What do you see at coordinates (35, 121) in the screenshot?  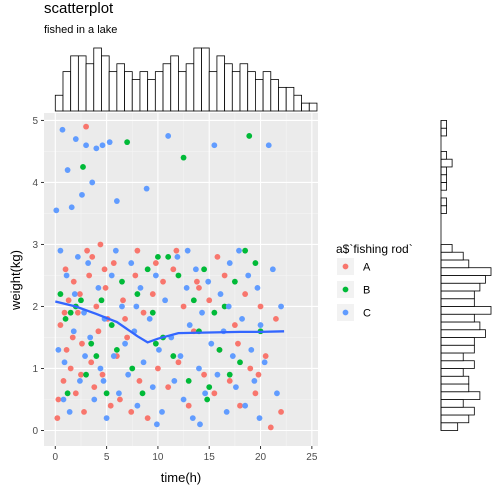 I see `y-tick-label: 5` at bounding box center [35, 121].